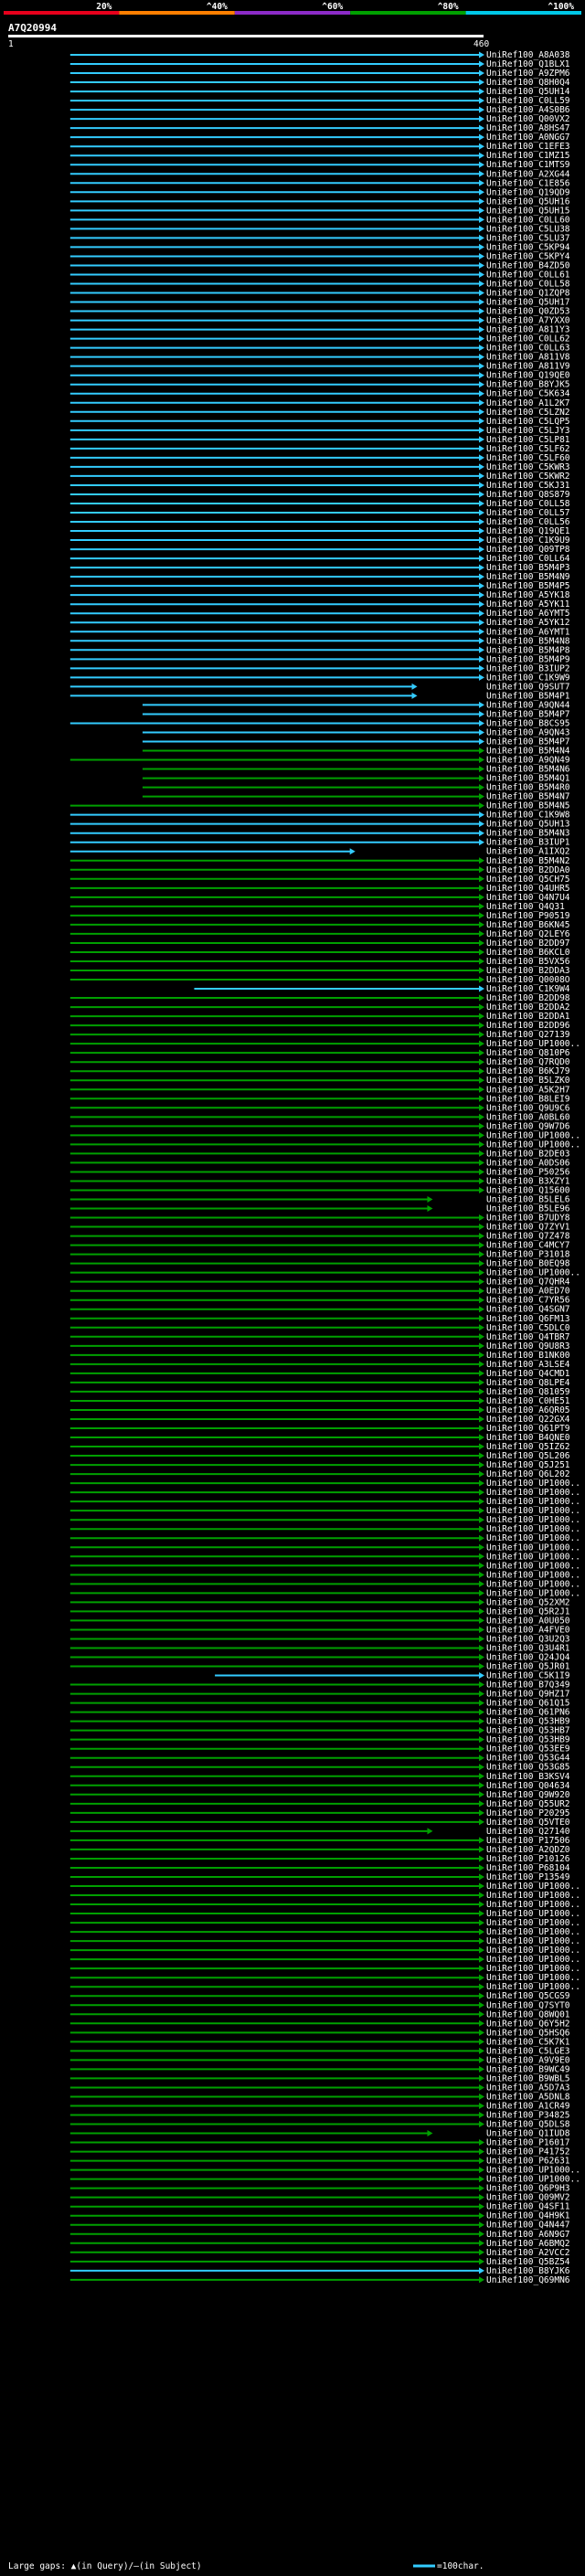 This screenshot has width=585, height=2576. Describe the element at coordinates (319, 1108) in the screenshot. I see `hit-row: UniRef100_Q9U9C6` at that location.